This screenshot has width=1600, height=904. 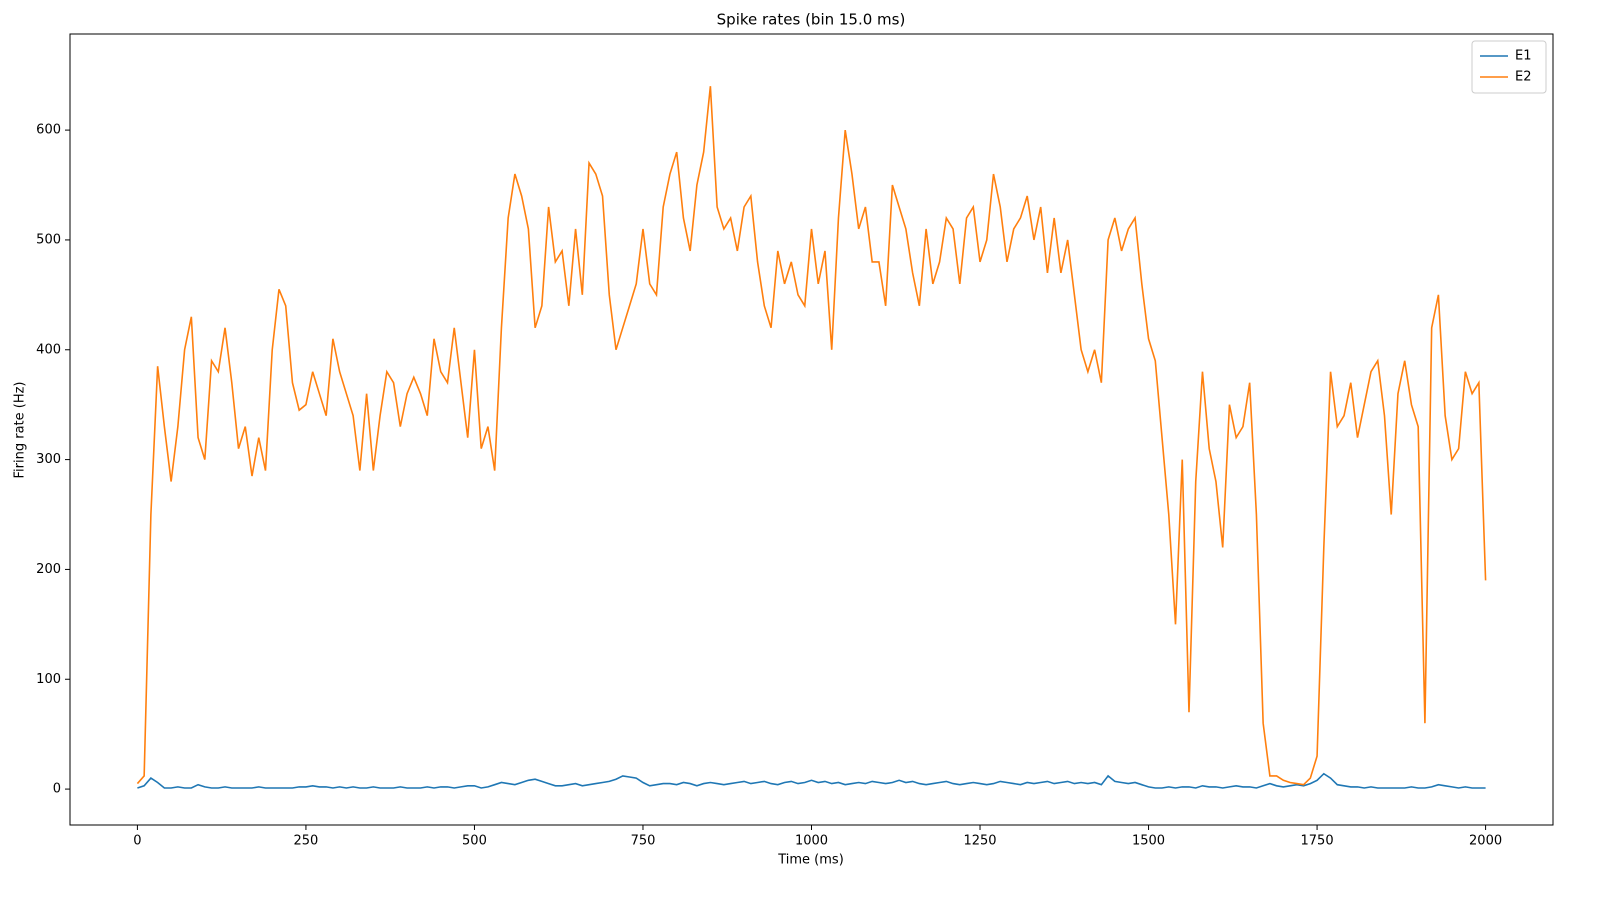 What do you see at coordinates (1317, 841) in the screenshot?
I see `x-tick-label: 1750` at bounding box center [1317, 841].